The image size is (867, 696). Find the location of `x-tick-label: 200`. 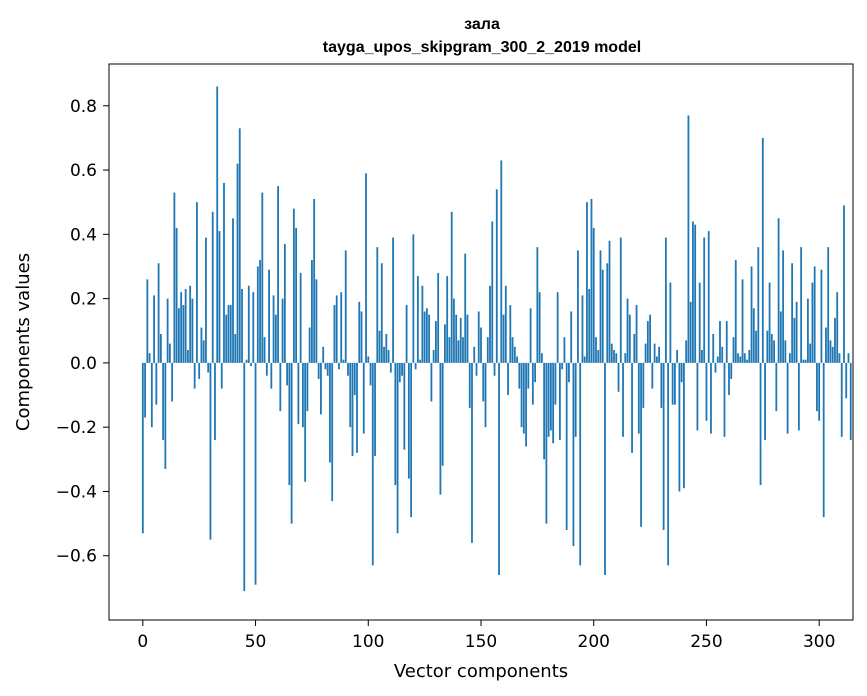

x-tick-label: 200 is located at coordinates (594, 642).